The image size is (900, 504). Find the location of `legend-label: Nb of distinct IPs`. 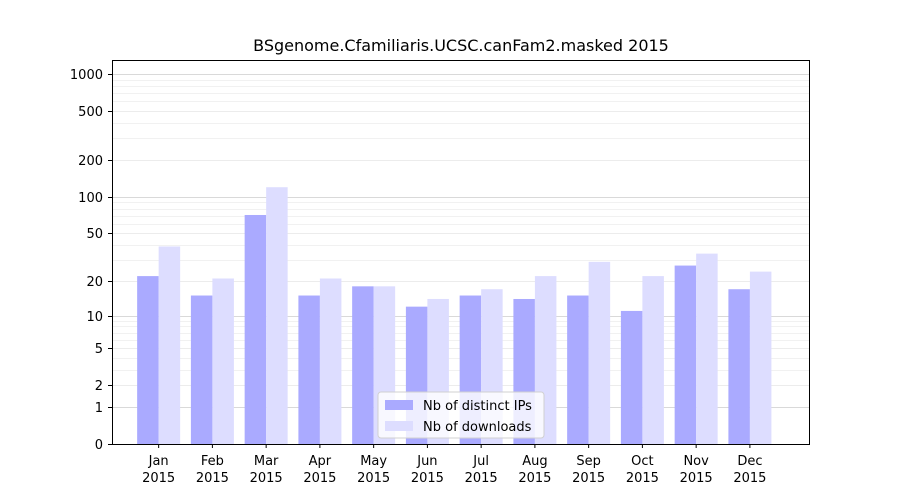

legend-label: Nb of distinct IPs is located at coordinates (477, 406).